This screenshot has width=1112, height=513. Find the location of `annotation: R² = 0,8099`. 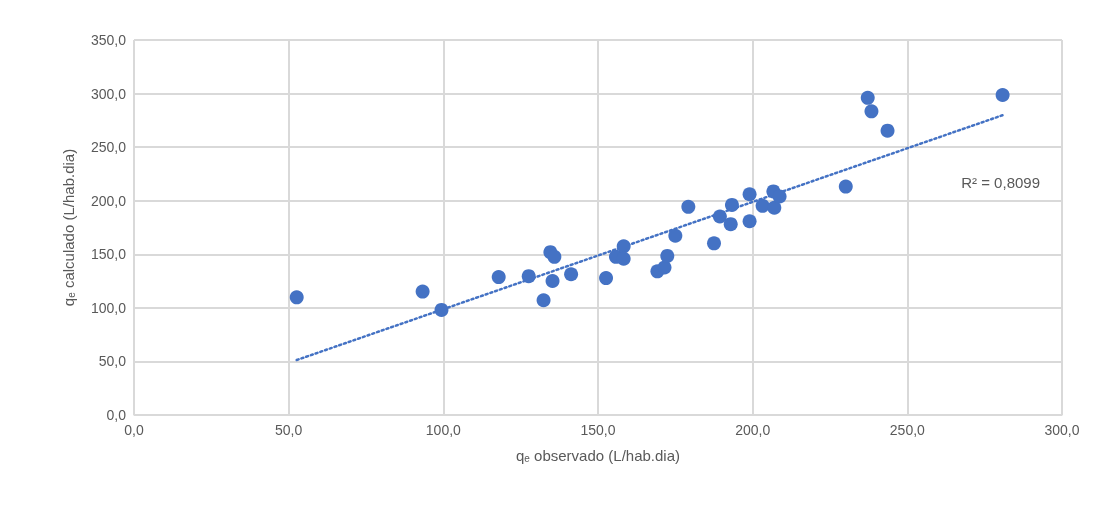

annotation: R² = 0,8099 is located at coordinates (1001, 182).